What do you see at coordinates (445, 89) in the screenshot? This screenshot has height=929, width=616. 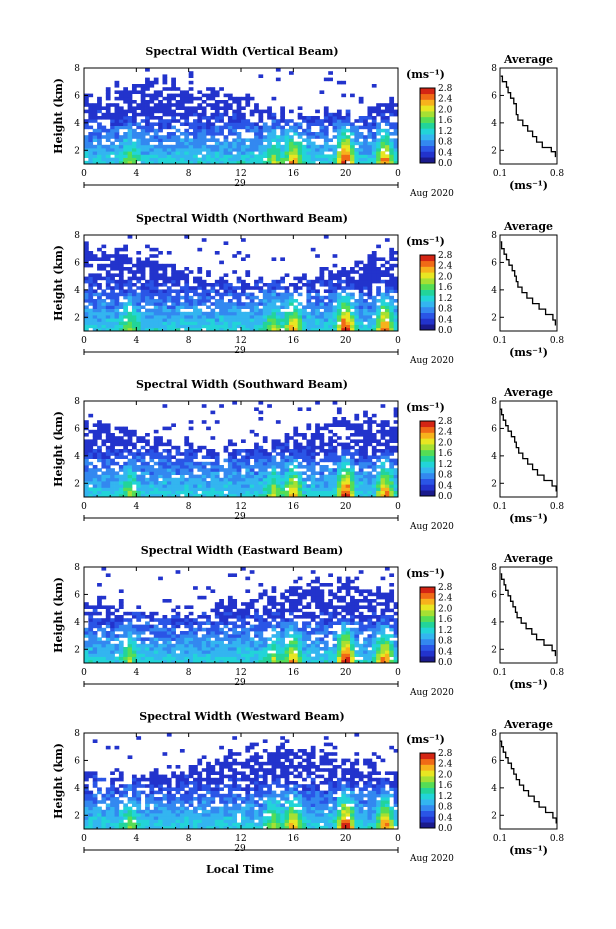 I see `colorbar-tick-label: 2.8` at bounding box center [445, 89].